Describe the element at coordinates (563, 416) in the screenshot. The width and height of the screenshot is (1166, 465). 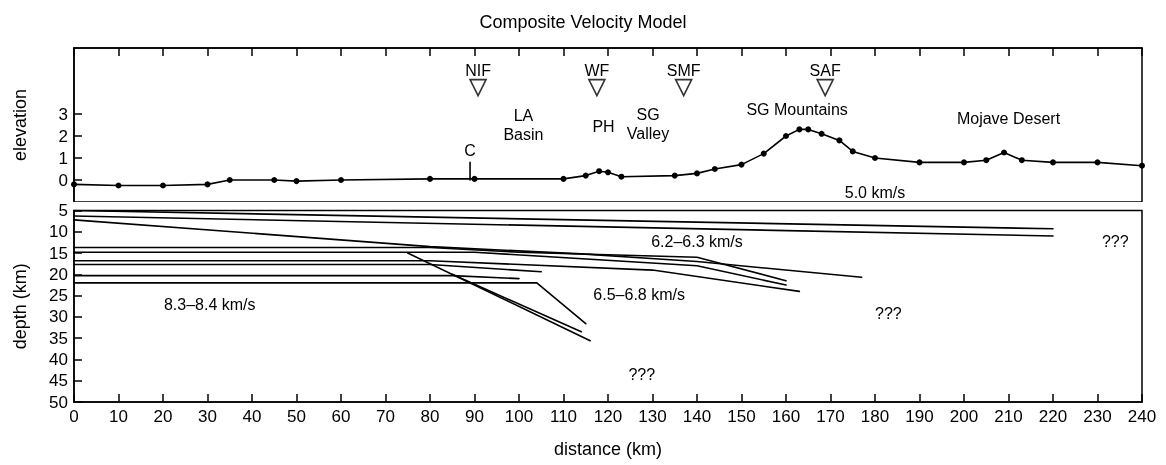
I see `x-tick-label: 110` at that location.